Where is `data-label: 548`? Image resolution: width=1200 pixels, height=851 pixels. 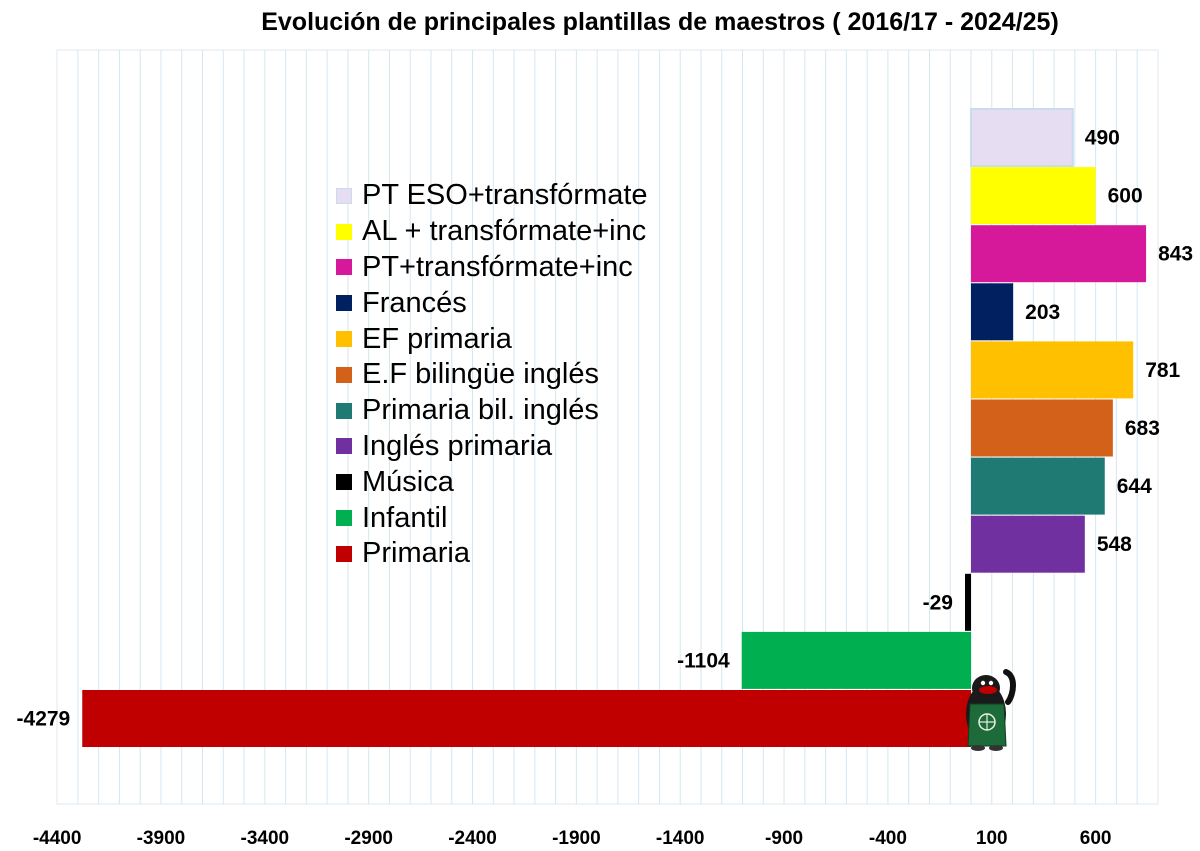
data-label: 548 is located at coordinates (1114, 544).